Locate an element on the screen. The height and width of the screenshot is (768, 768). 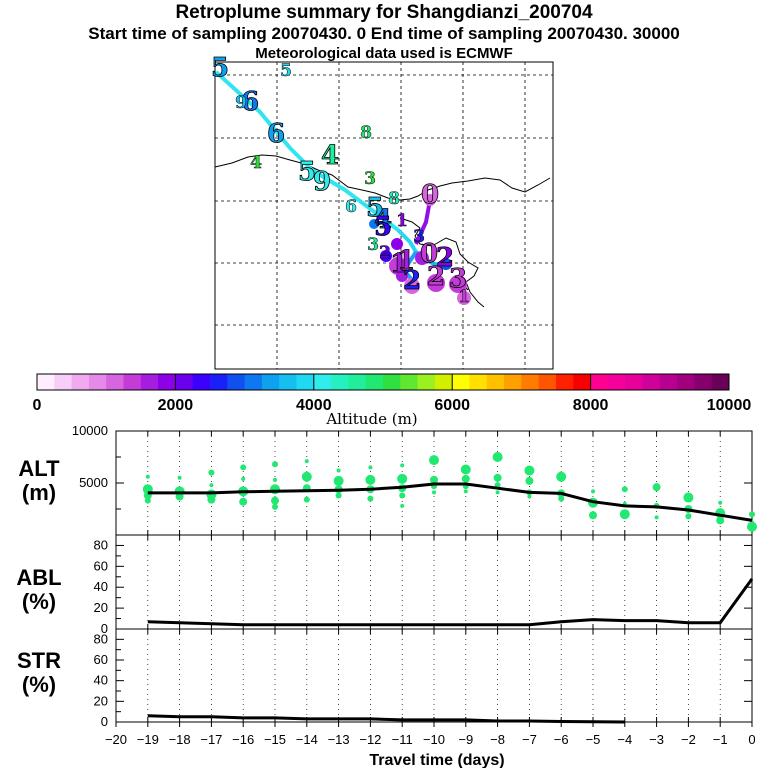
trajectory-day-label: 1 is located at coordinates (399, 264).